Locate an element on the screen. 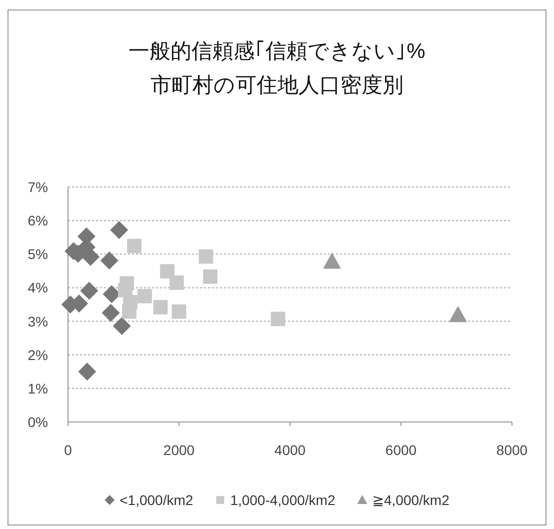 Image resolution: width=554 pixels, height=529 pixels. x-tick-label: 6000 is located at coordinates (401, 450).